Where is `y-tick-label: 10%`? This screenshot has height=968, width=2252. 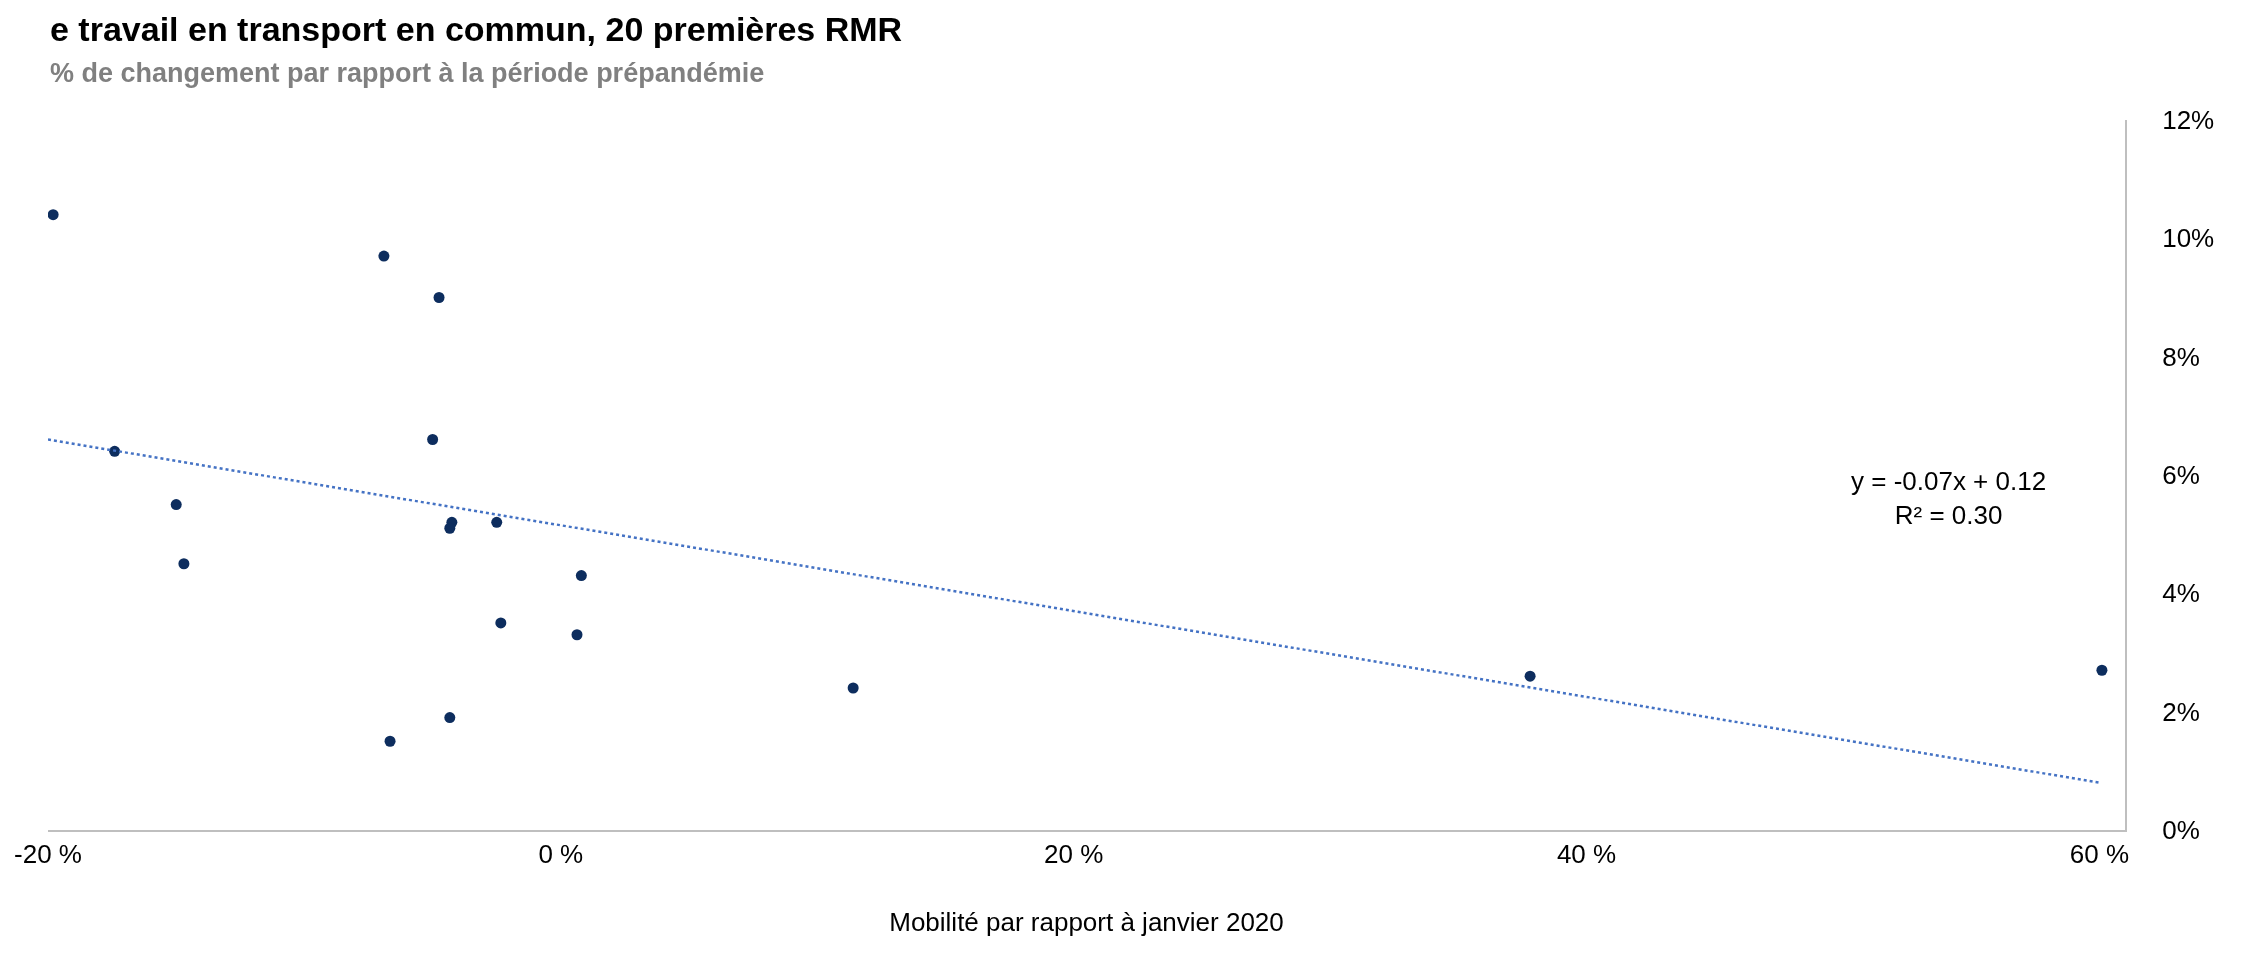 y-tick-label: 10% is located at coordinates (2188, 238).